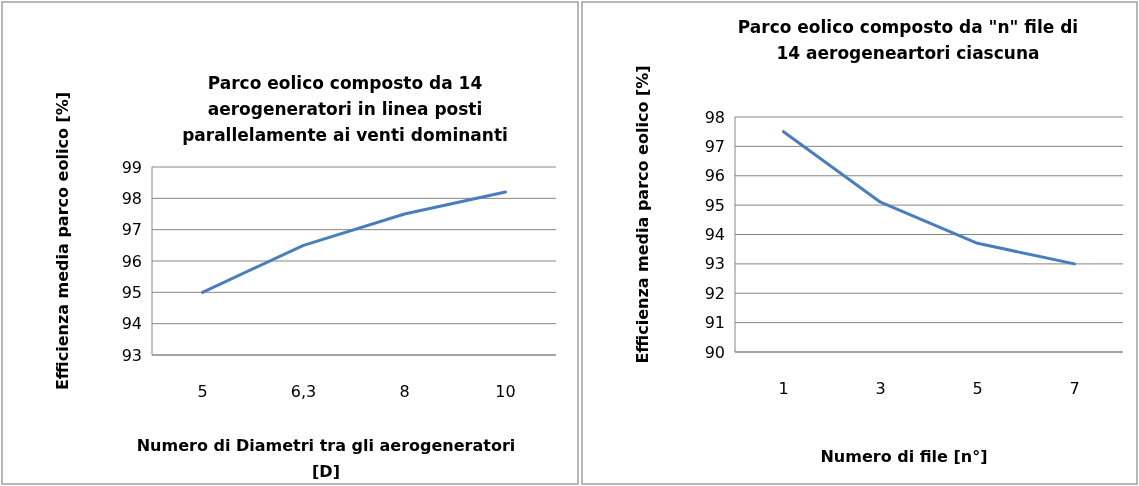 The height and width of the screenshot is (486, 1139). Describe the element at coordinates (404, 391) in the screenshot. I see `x-tick-label: 8` at that location.